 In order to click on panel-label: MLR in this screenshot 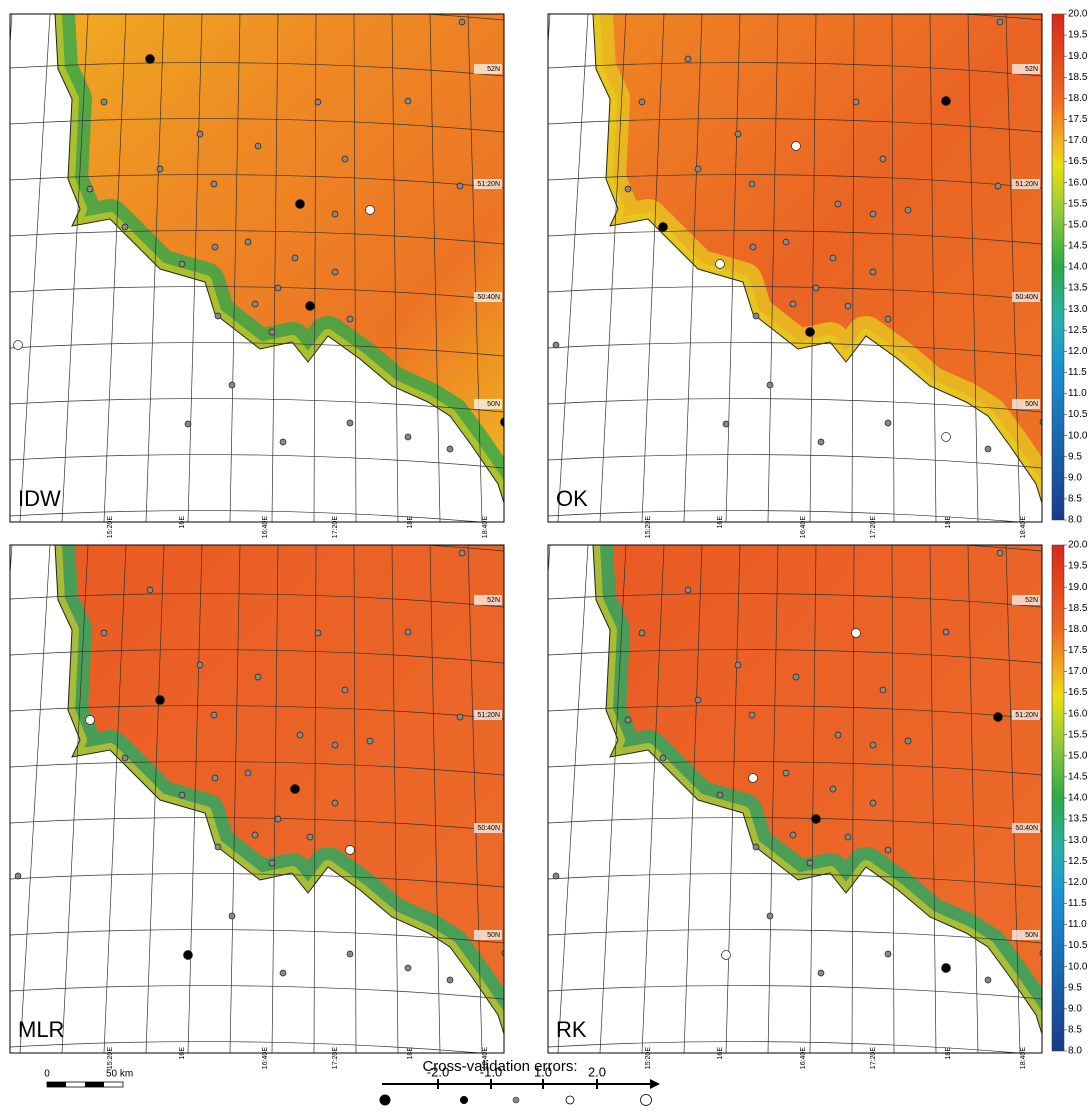, I will do `click(41, 1029)`.